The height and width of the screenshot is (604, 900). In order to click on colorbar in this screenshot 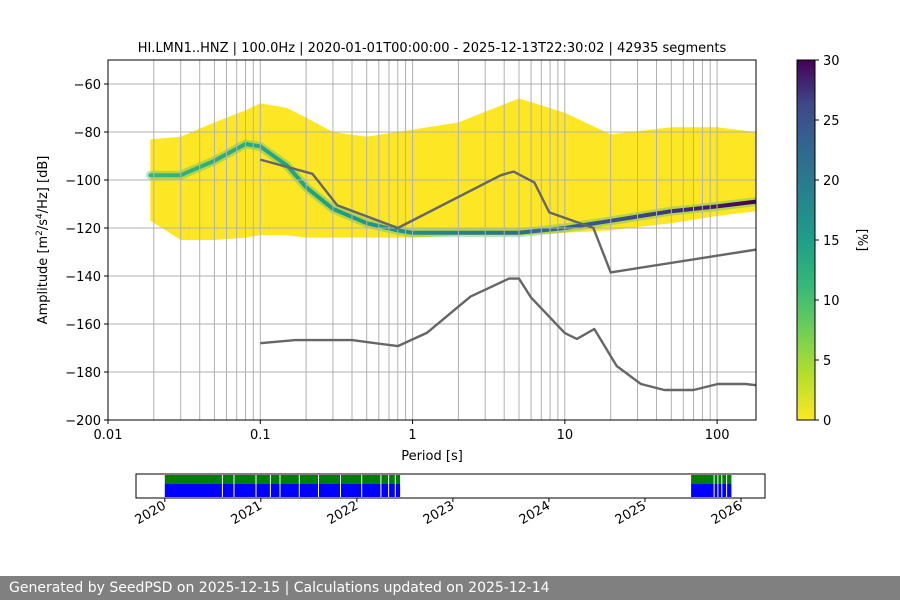, I will do `click(806, 240)`.